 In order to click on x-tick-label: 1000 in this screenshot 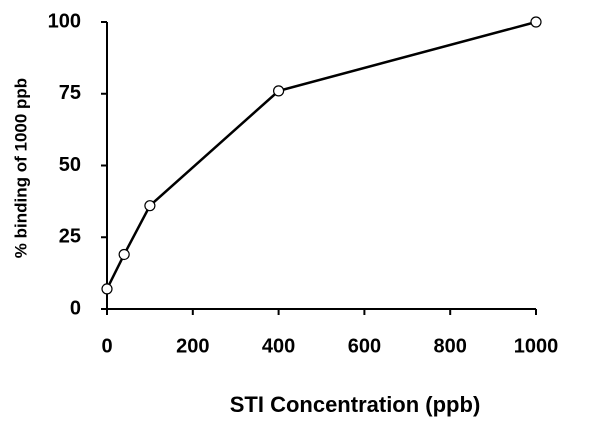, I will do `click(536, 346)`.